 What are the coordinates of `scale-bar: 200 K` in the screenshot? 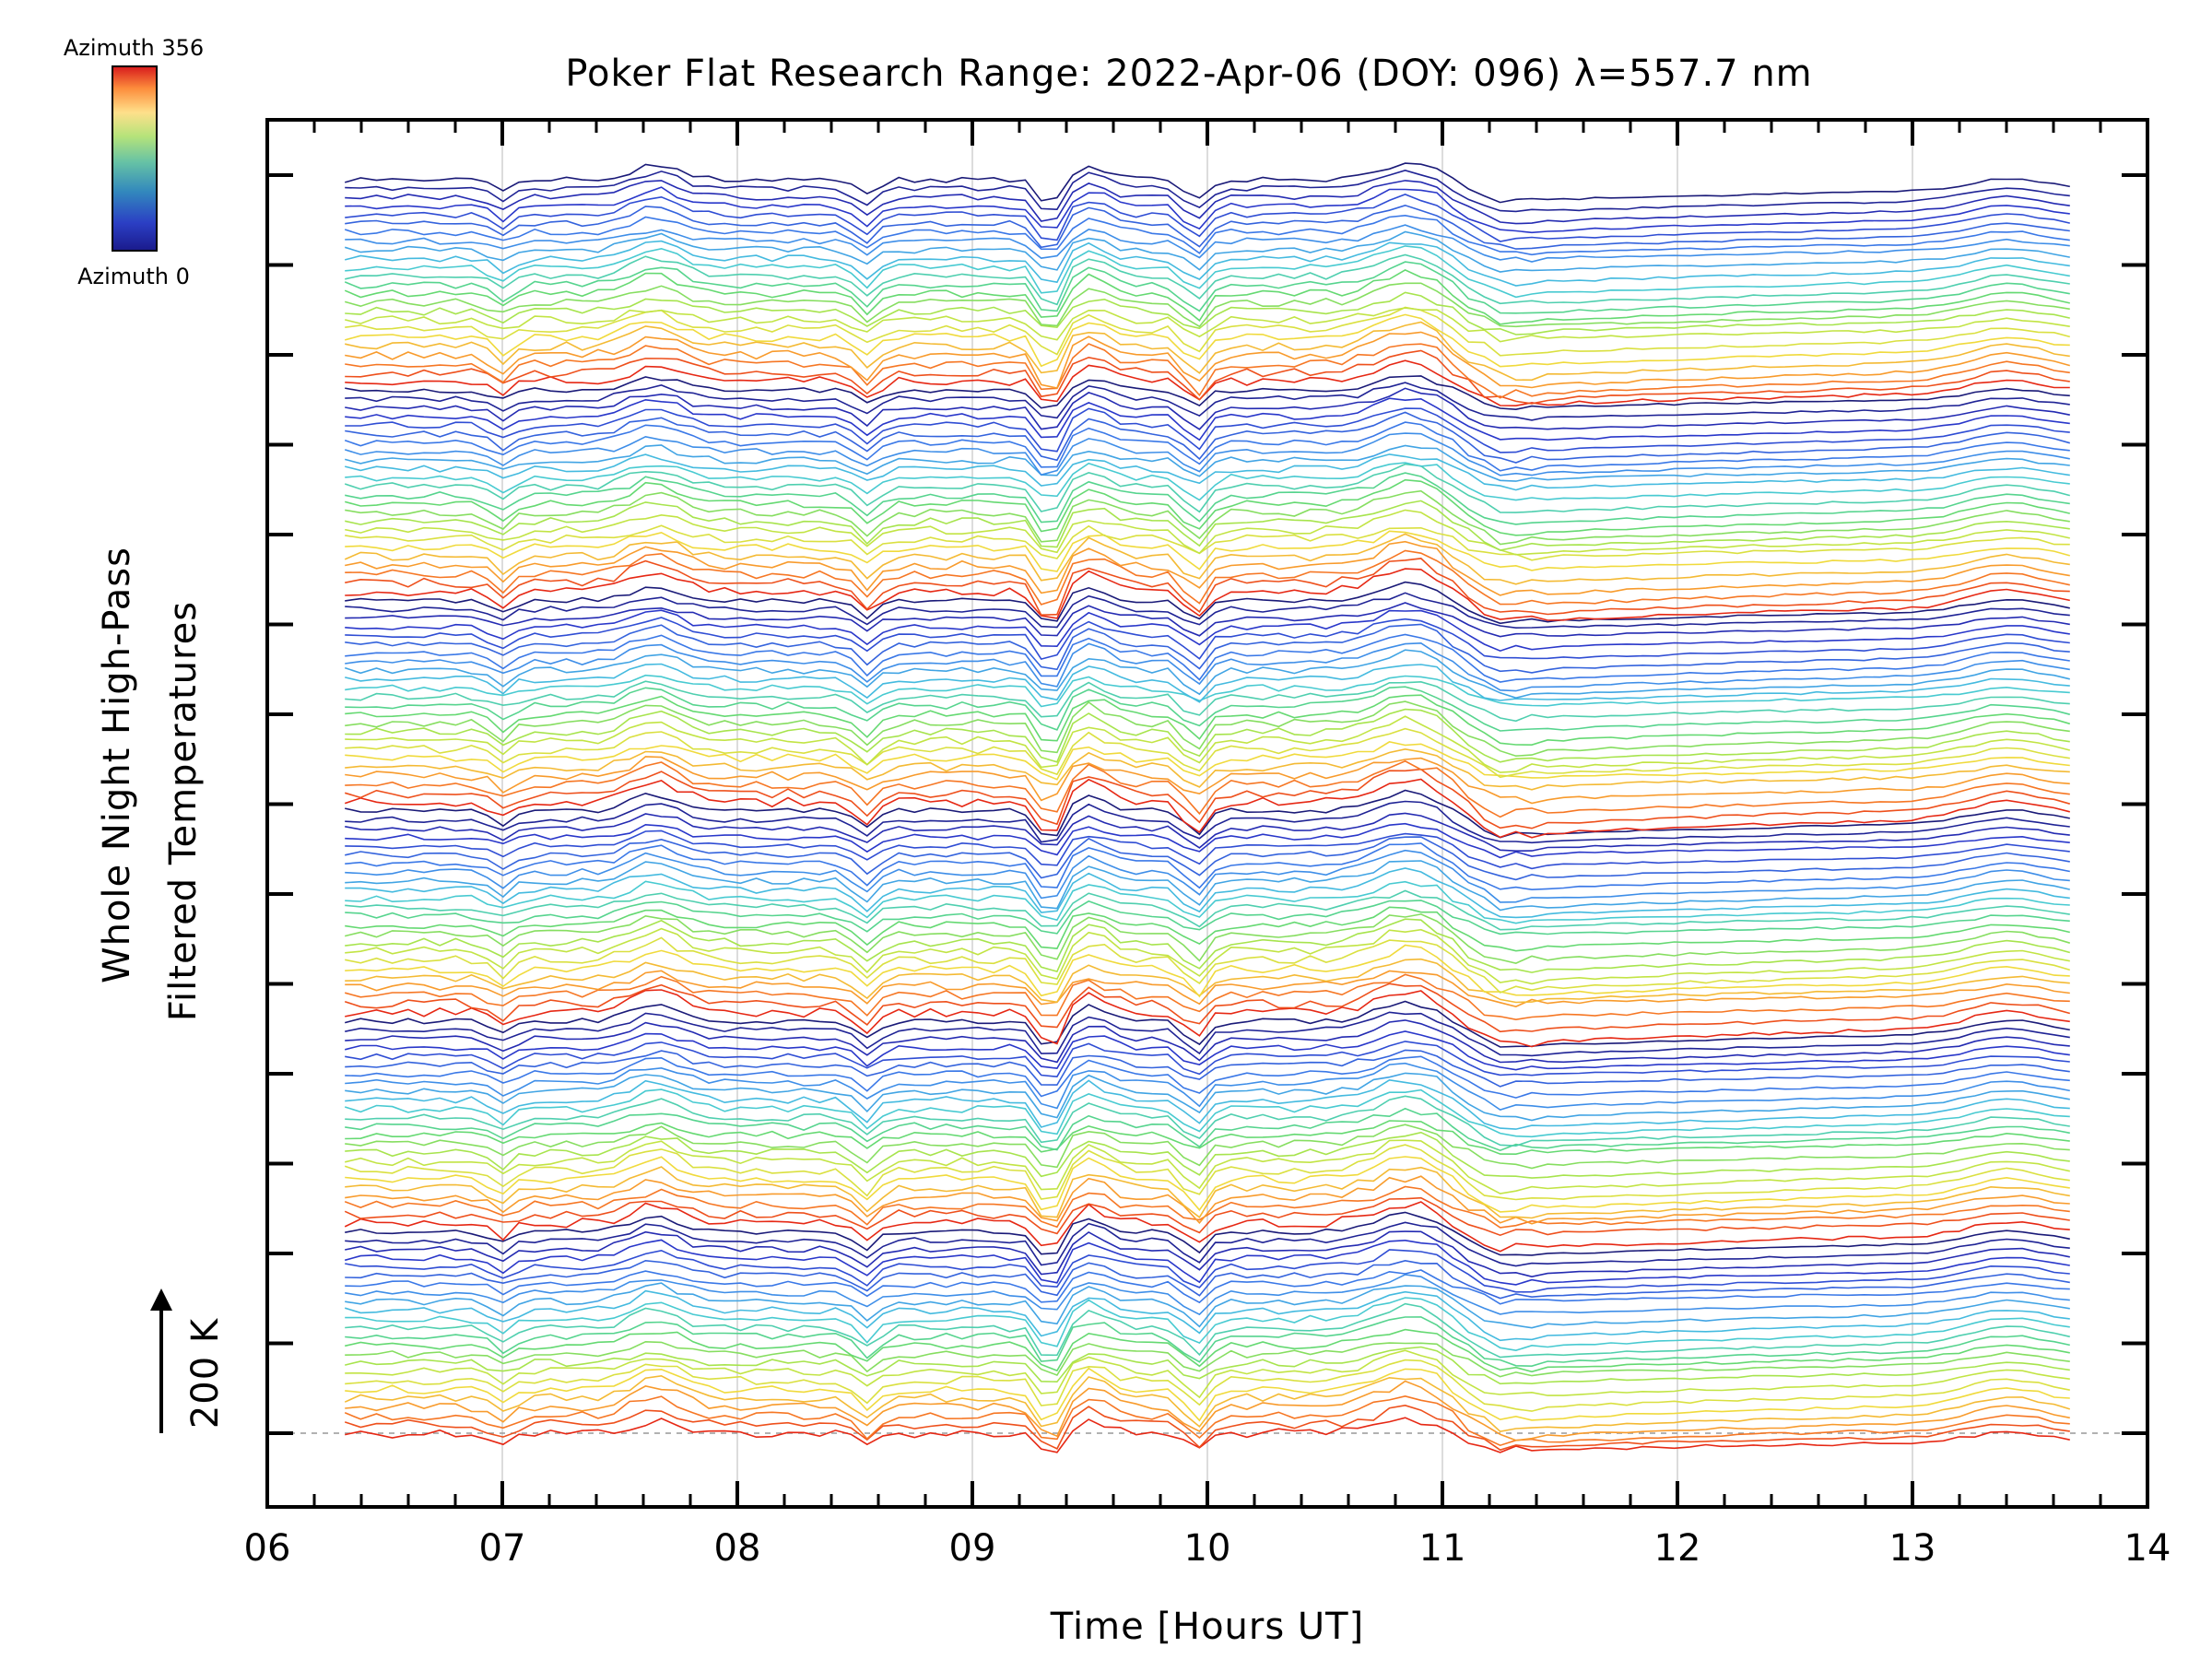 It's located at (188, 1360).